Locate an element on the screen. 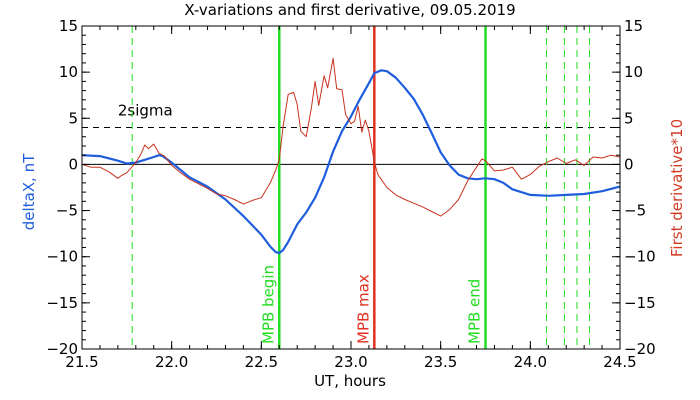 The width and height of the screenshot is (700, 400). y-tick-label-left-6: −15 is located at coordinates (62, 303).